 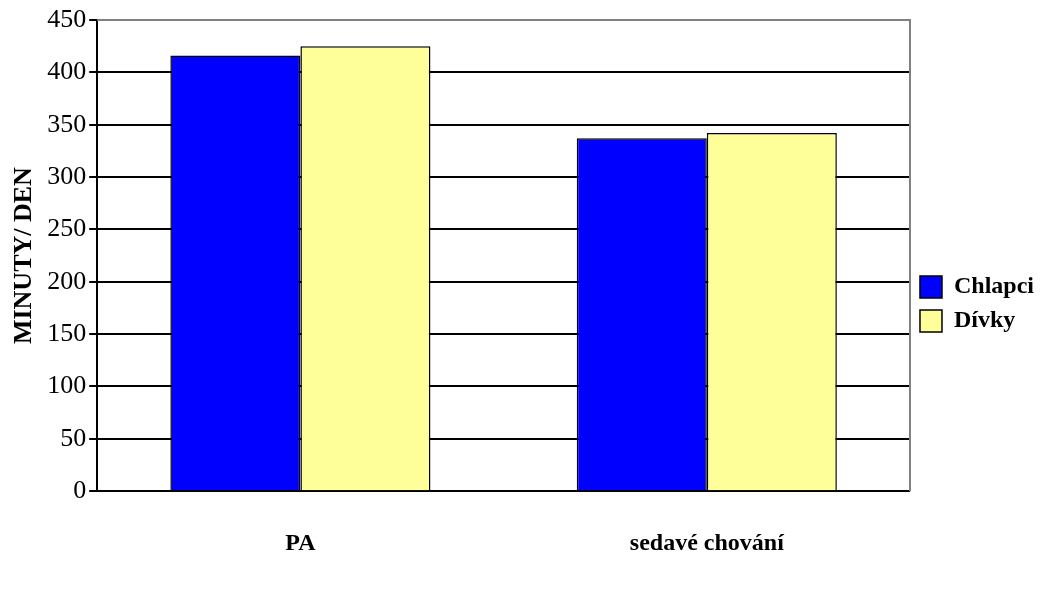 What do you see at coordinates (23, 255) in the screenshot?
I see `y-axis-title: MINUTY/ DEN` at bounding box center [23, 255].